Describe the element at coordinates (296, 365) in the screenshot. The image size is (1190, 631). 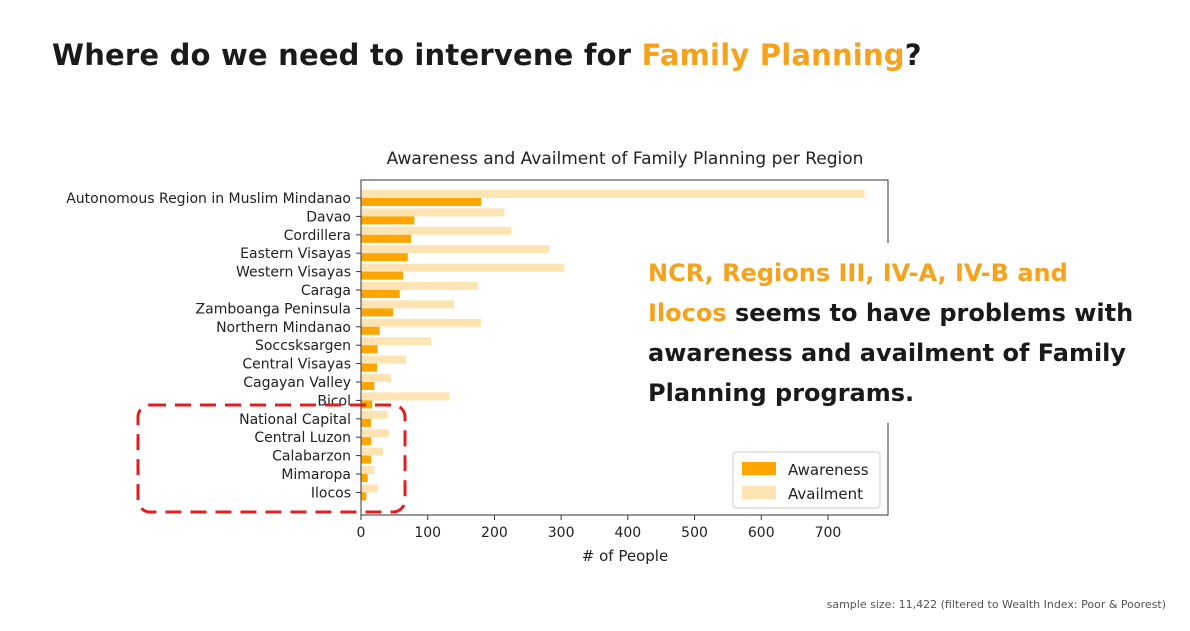
I see `y-tick-label: Central Visayas` at that location.